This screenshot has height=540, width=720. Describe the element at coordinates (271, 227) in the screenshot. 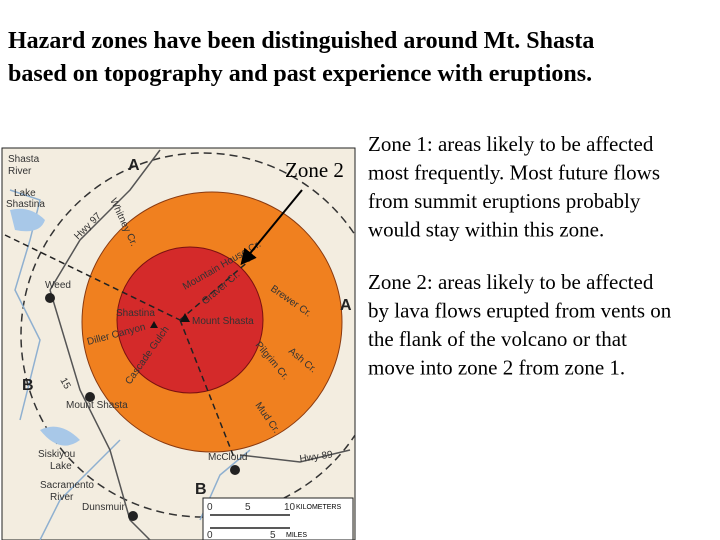

I see `callout-arrow` at that location.